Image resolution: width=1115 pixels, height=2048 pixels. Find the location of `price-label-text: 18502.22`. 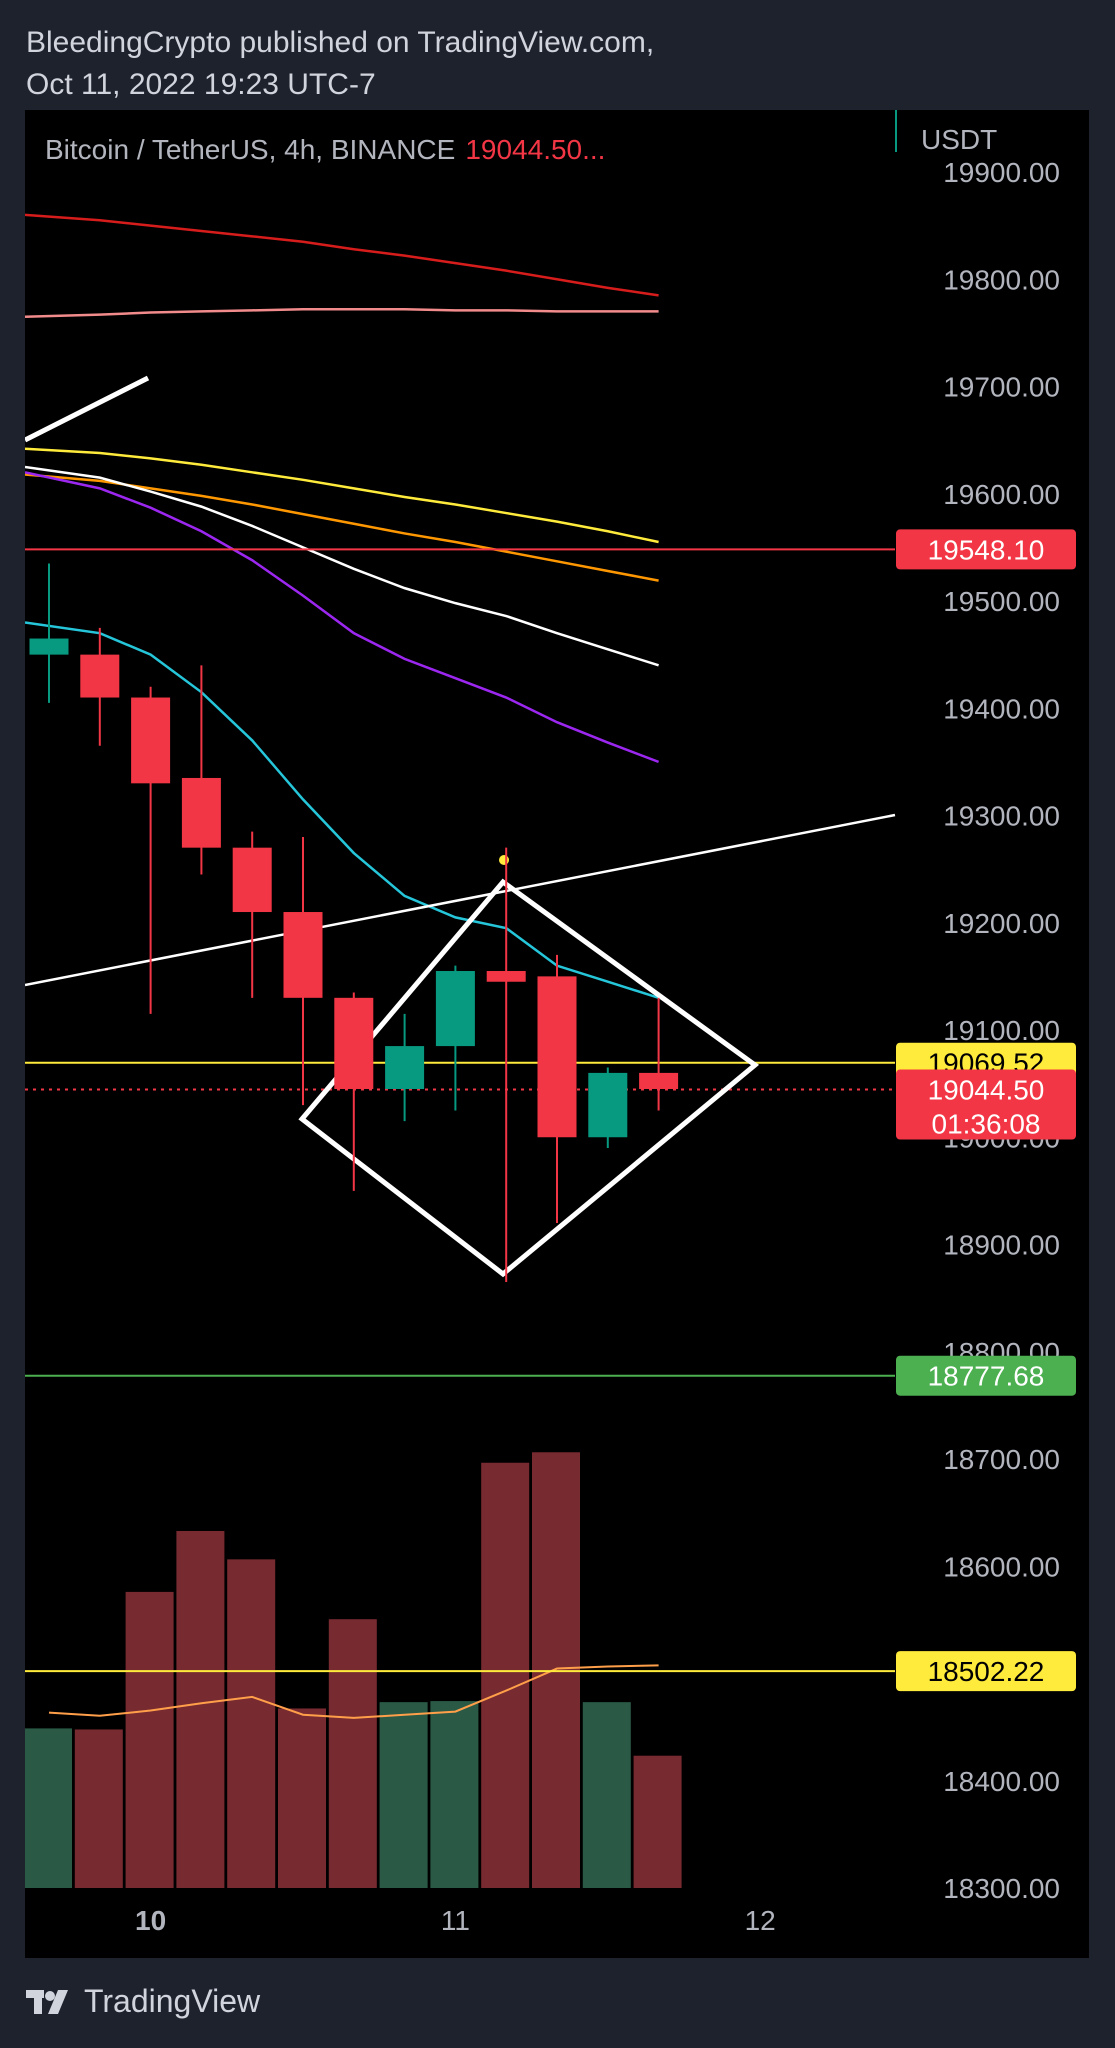

price-label-text: 18502.22 is located at coordinates (986, 1671).